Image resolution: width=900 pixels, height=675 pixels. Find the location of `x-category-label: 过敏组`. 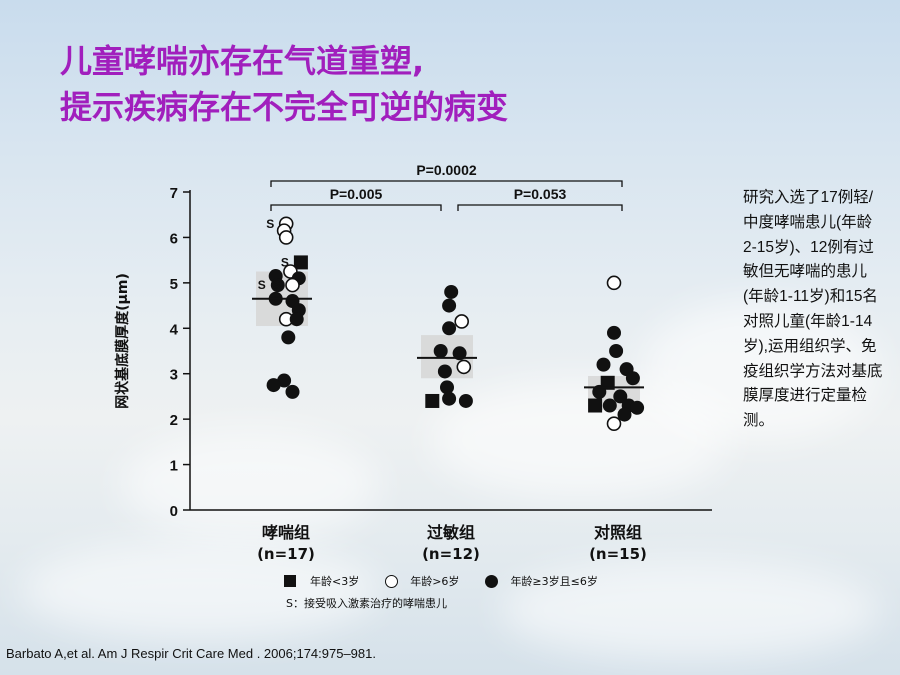

x-category-label: 过敏组 is located at coordinates (451, 532).